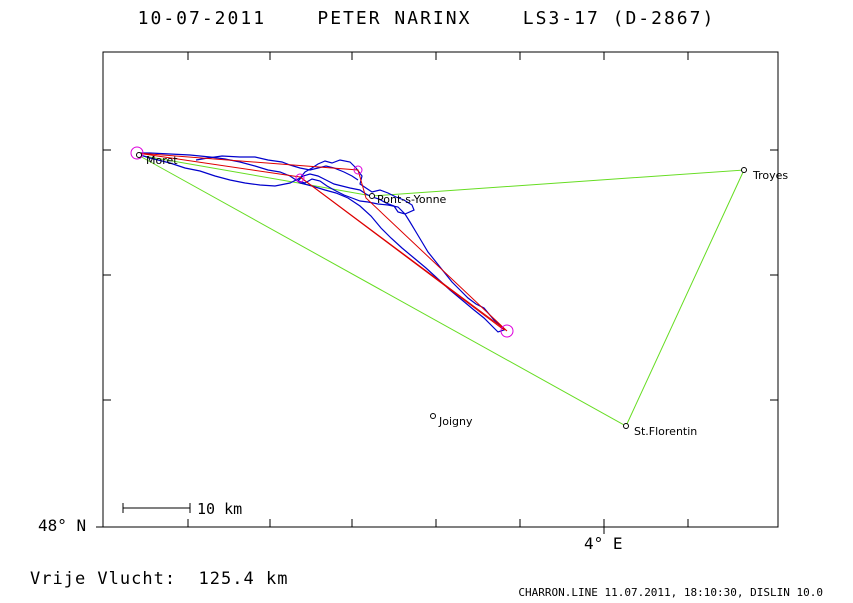 The image size is (853, 603). What do you see at coordinates (402, 253) in the screenshot?
I see `route-leg` at bounding box center [402, 253].